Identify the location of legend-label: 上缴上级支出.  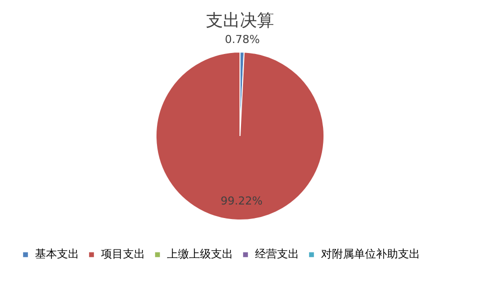
(200, 254).